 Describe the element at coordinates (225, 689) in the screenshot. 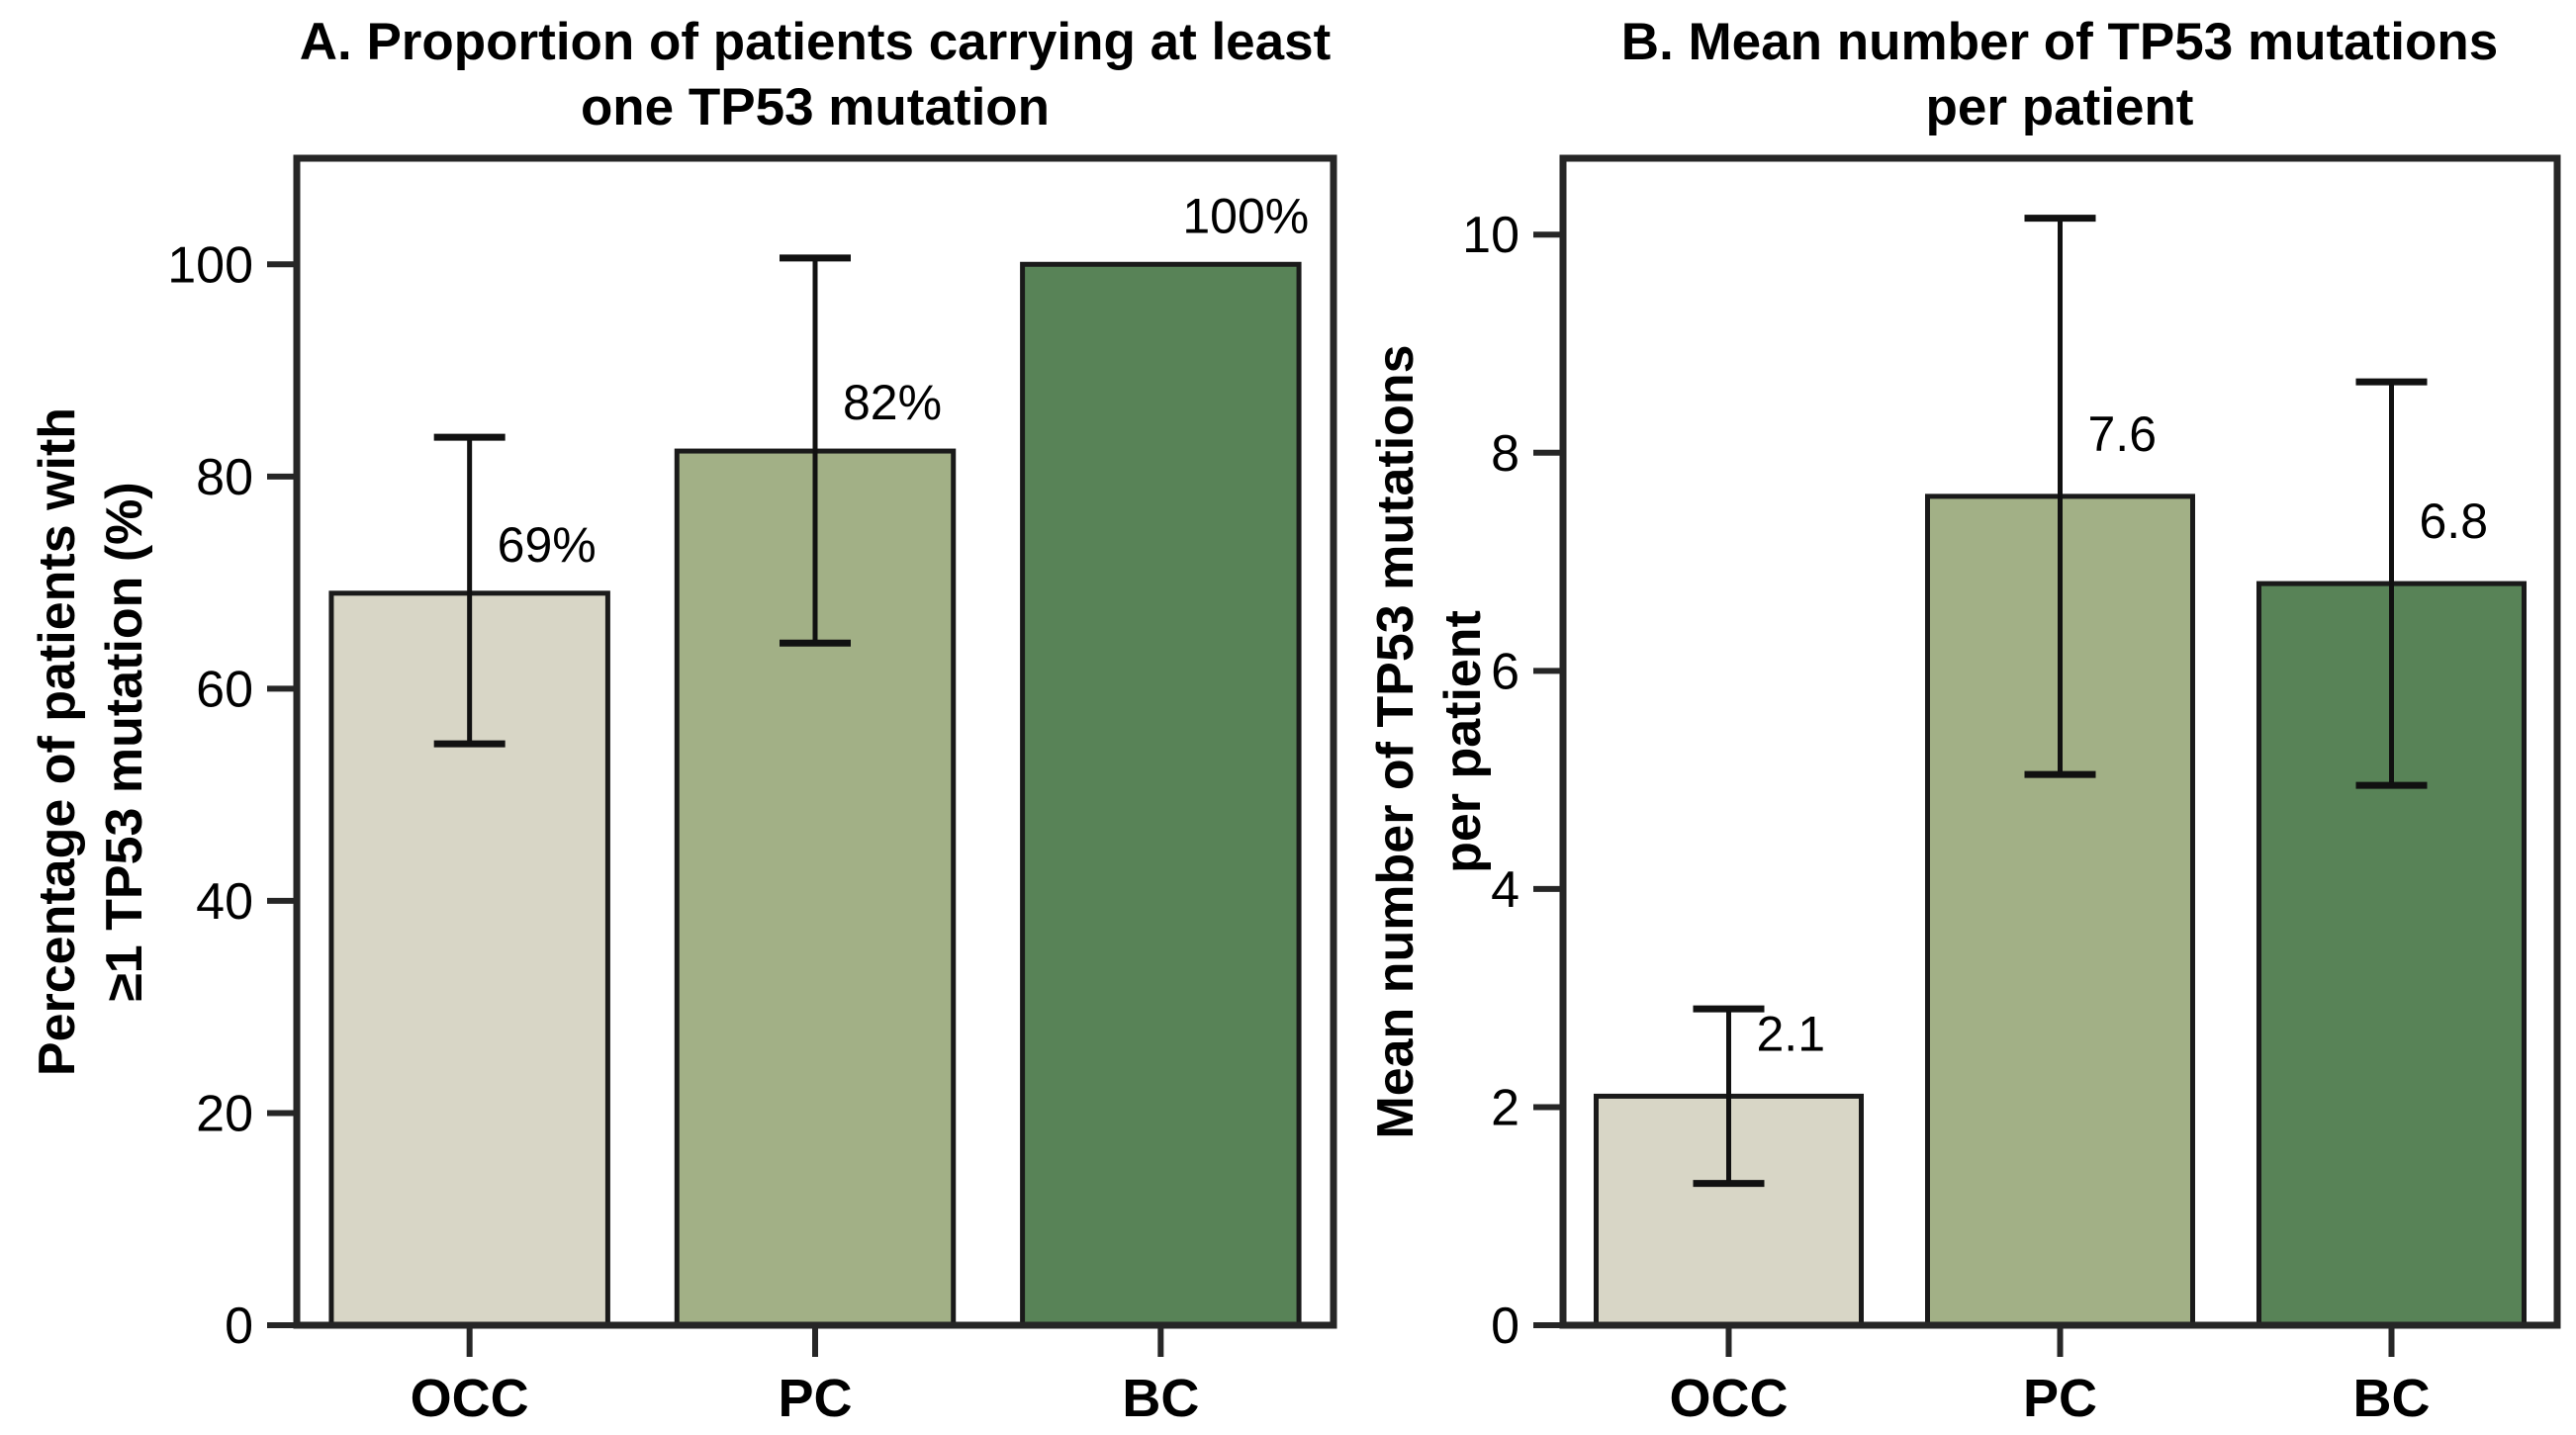

I see `y-tick-label-60: 60` at that location.